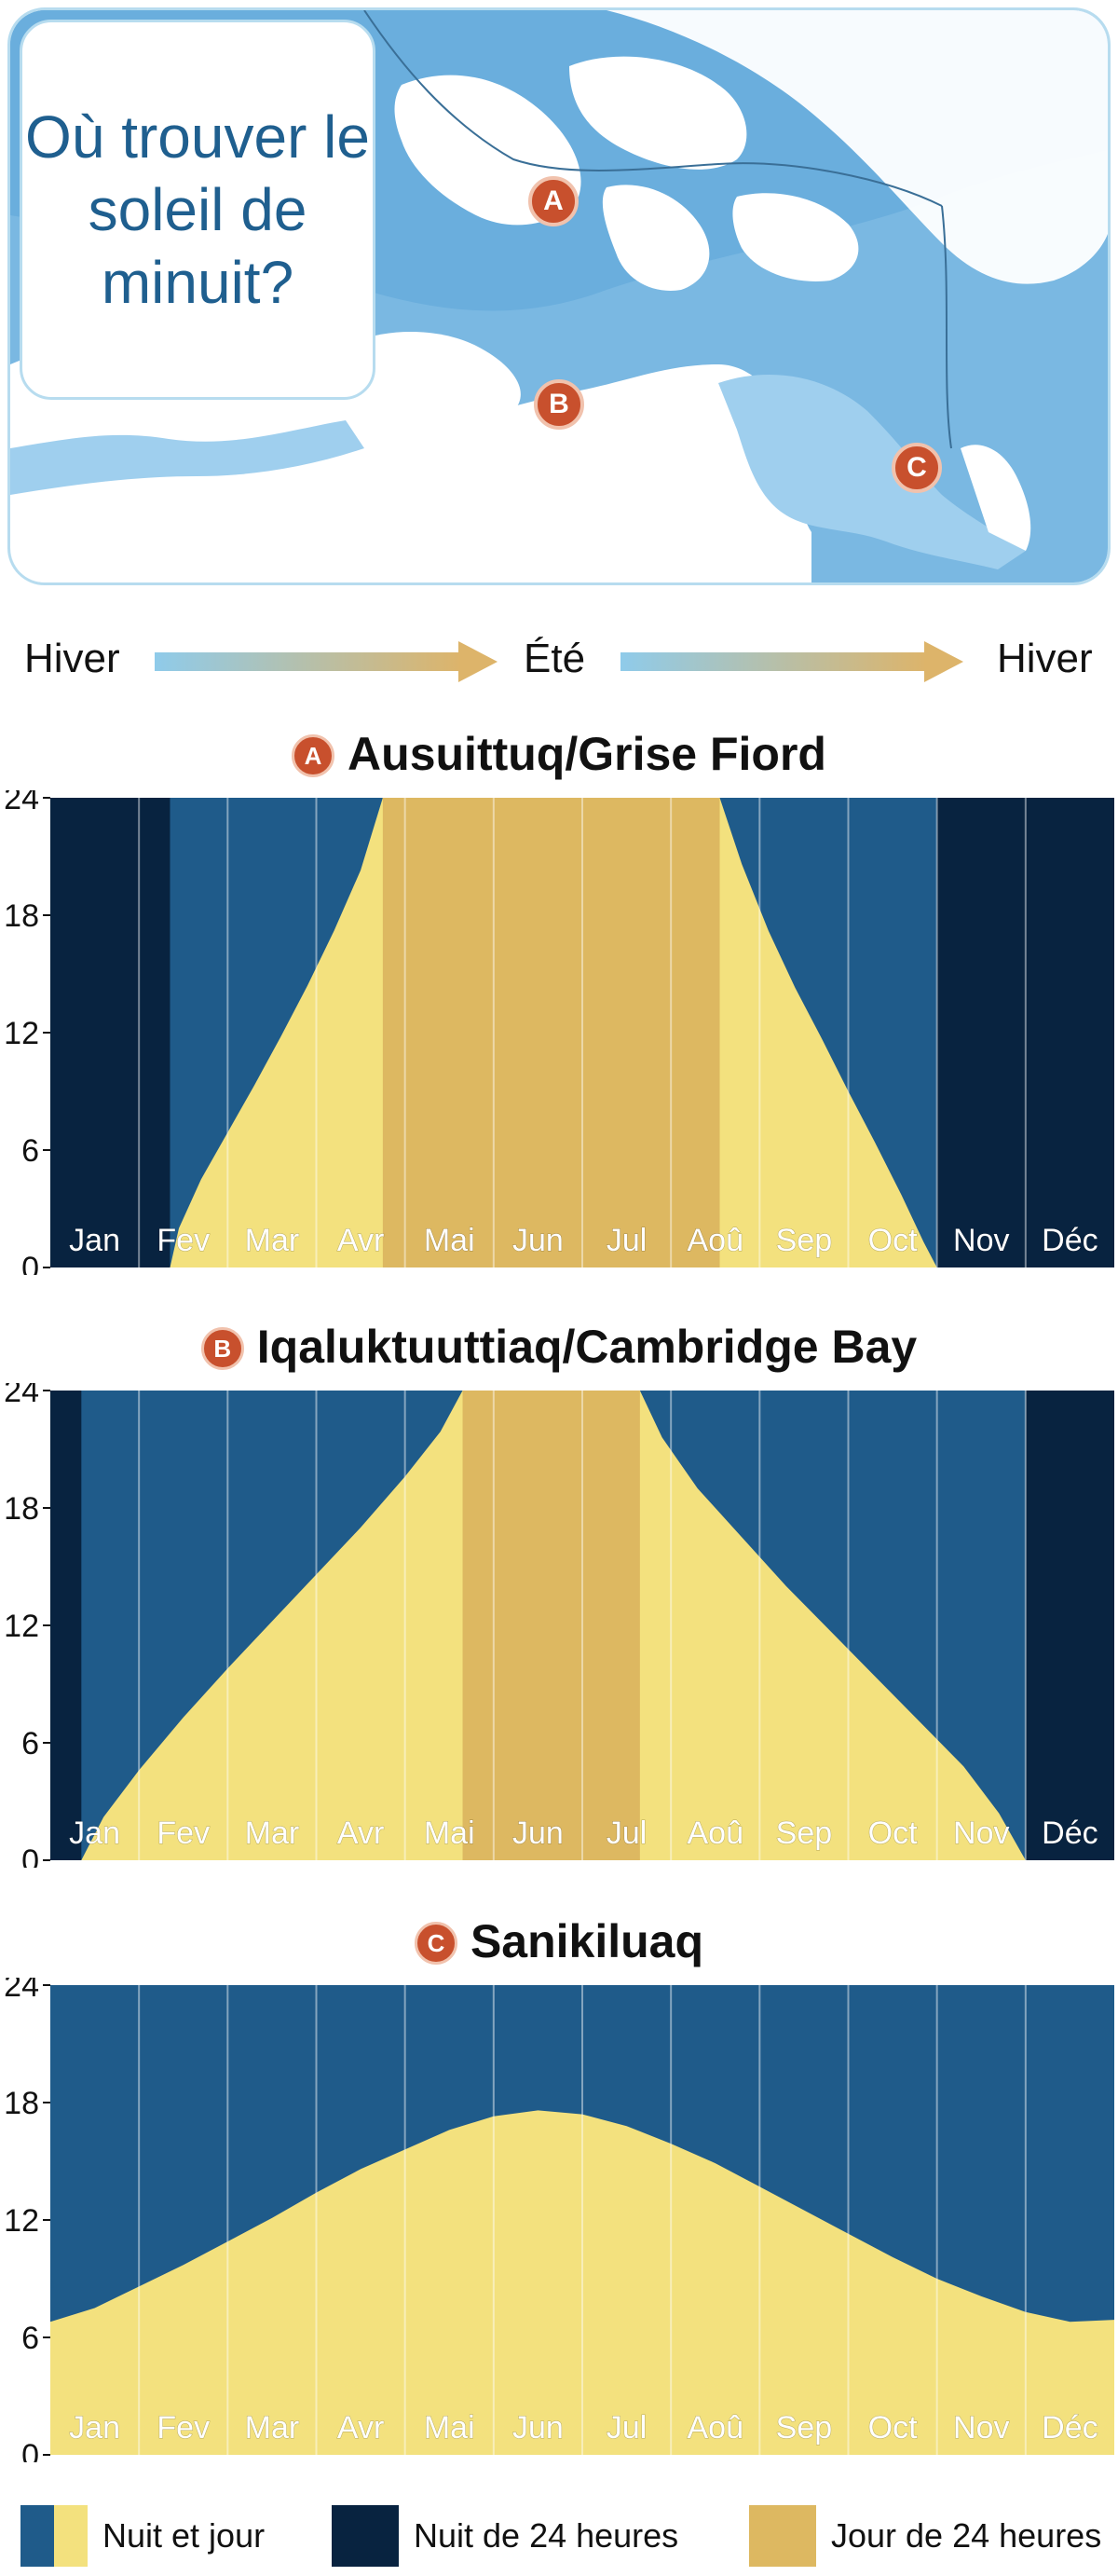 Image resolution: width=1118 pixels, height=2576 pixels. Describe the element at coordinates (587, 754) in the screenshot. I see `chart-a-title: Ausuittuq/Grise Fiord` at that location.